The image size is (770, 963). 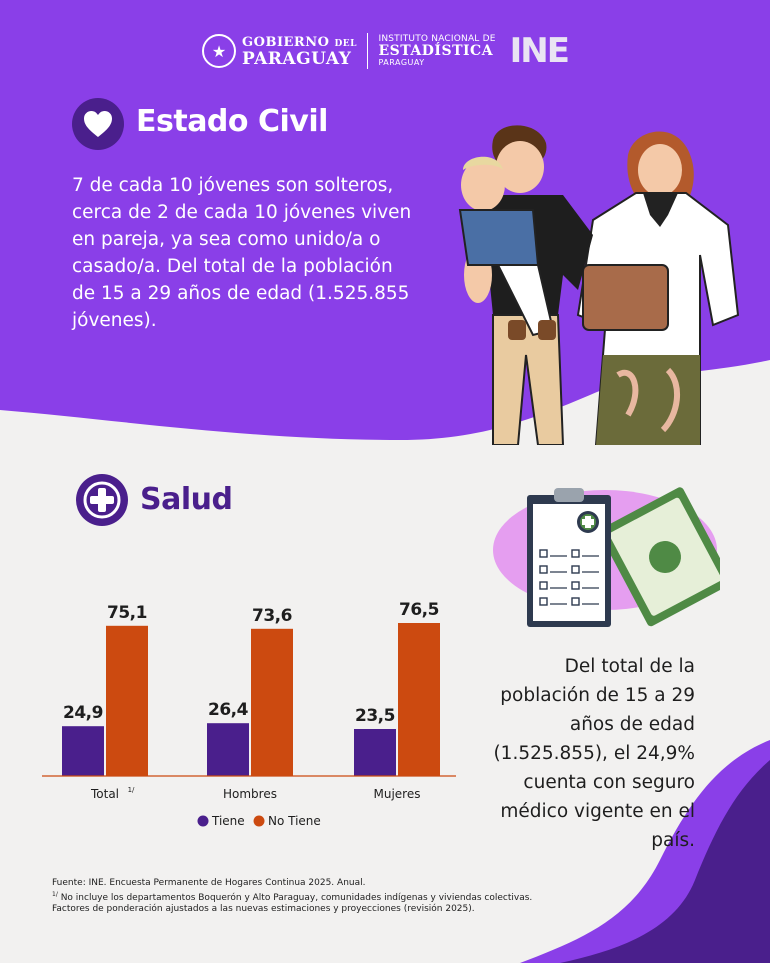 I want to click on gob-line1-small: DEL, so click(x=345, y=44).